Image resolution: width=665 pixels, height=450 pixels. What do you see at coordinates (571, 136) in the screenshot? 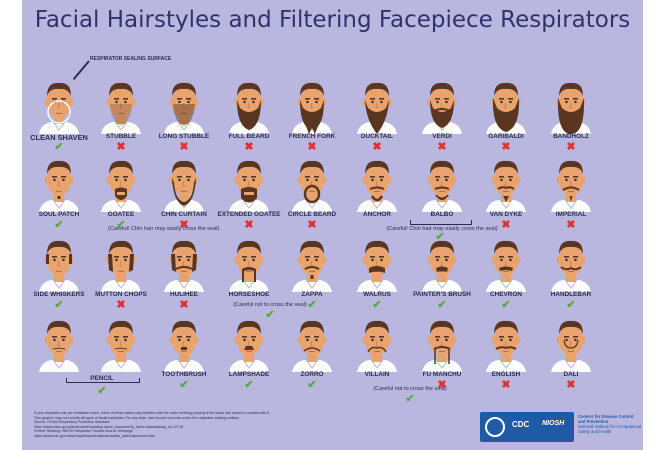
I see `style-label: BANDHOLZ` at bounding box center [571, 136].